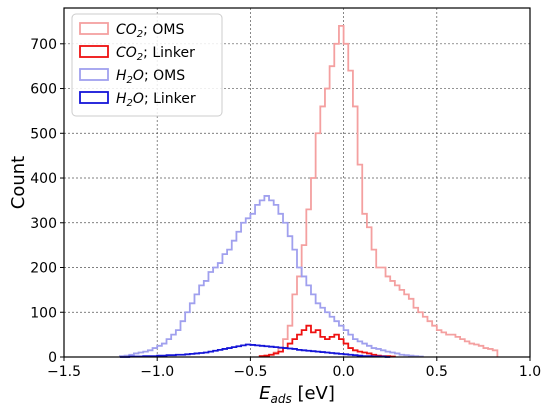  Describe the element at coordinates (43, 224) in the screenshot. I see `y-tick-label: 300` at that location.